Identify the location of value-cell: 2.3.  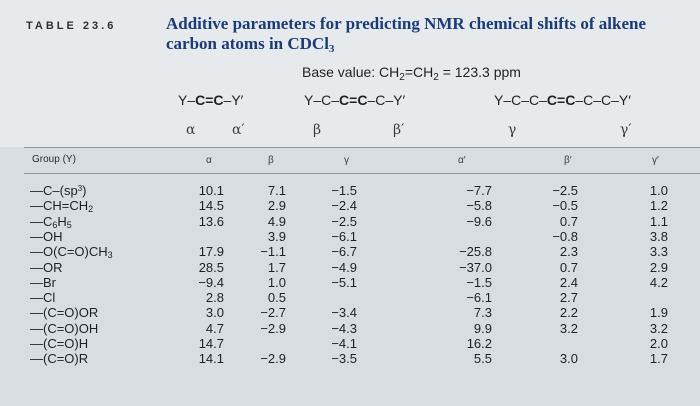
(568, 252).